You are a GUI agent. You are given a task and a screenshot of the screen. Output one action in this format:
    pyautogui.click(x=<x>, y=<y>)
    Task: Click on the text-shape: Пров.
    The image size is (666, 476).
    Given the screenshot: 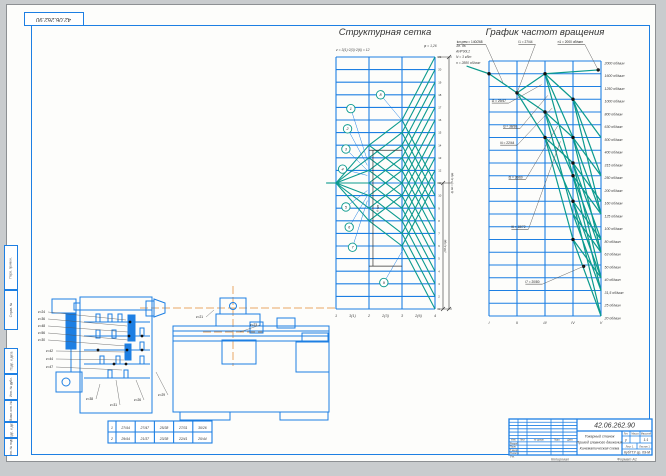 What is the action you would take?
    pyautogui.click(x=513, y=447)
    